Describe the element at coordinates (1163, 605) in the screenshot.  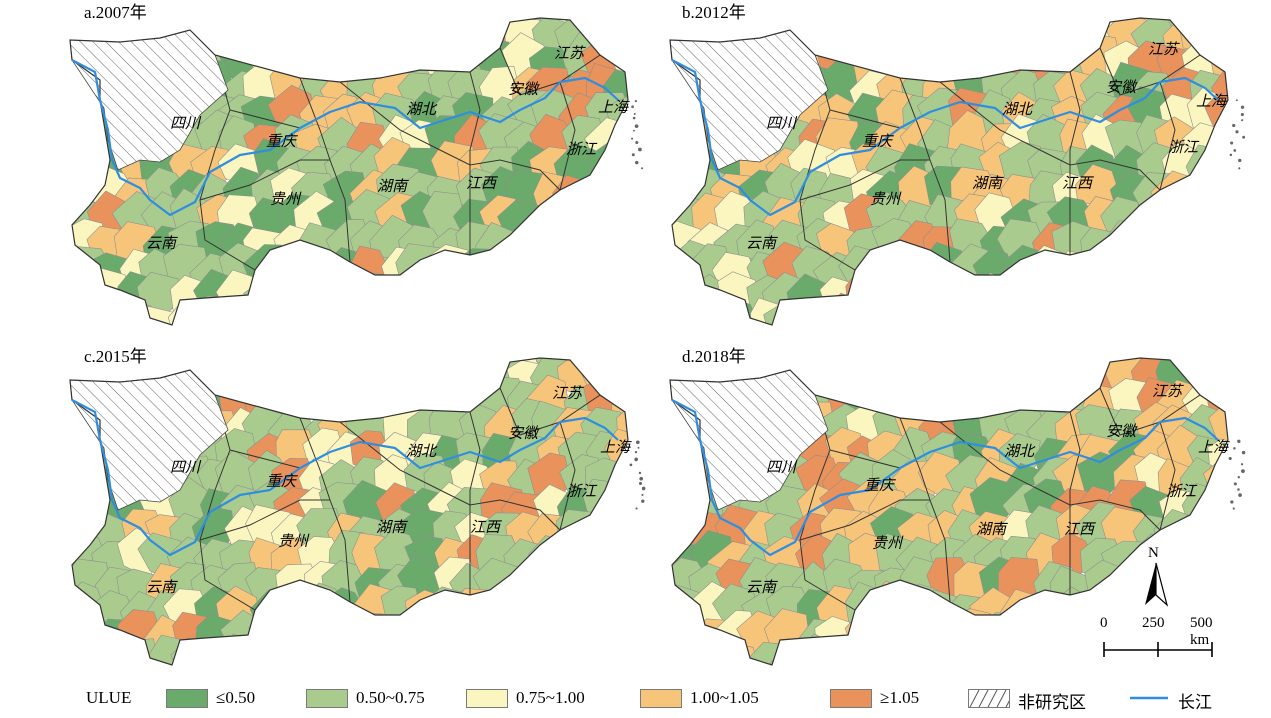
I see `scale-bar-and-north-arrow: N 0 250 500 km` at that location.